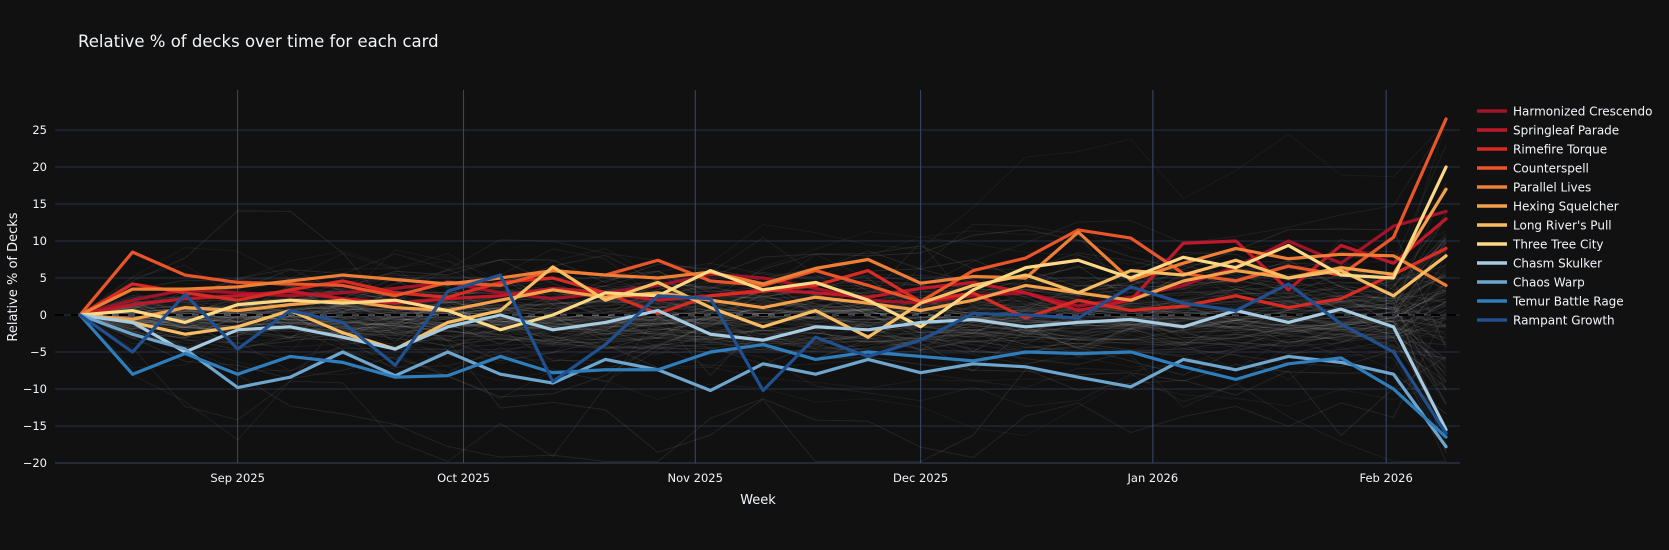  I want to click on x-tick-label: Sep 2025, so click(237, 478).